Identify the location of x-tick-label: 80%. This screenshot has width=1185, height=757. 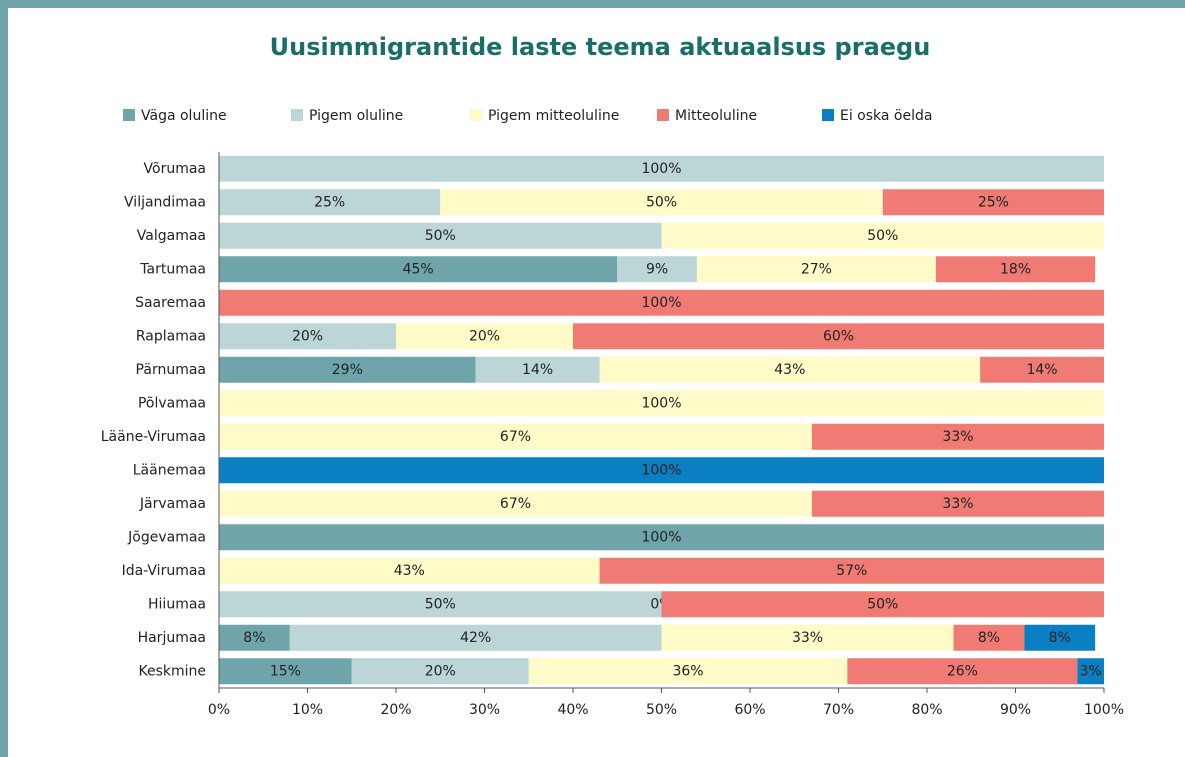
(926, 710).